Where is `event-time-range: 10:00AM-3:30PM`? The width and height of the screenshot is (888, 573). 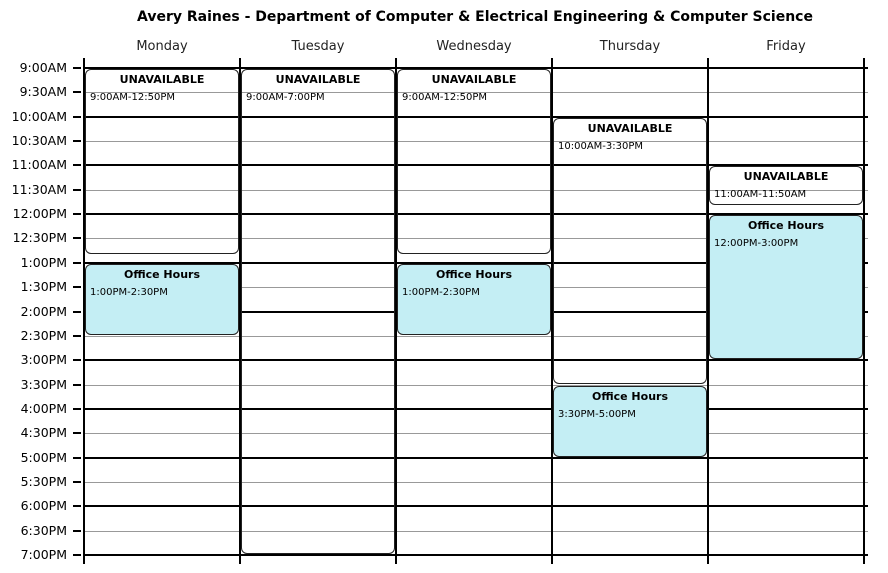
event-time-range: 10:00AM-3:30PM is located at coordinates (601, 146).